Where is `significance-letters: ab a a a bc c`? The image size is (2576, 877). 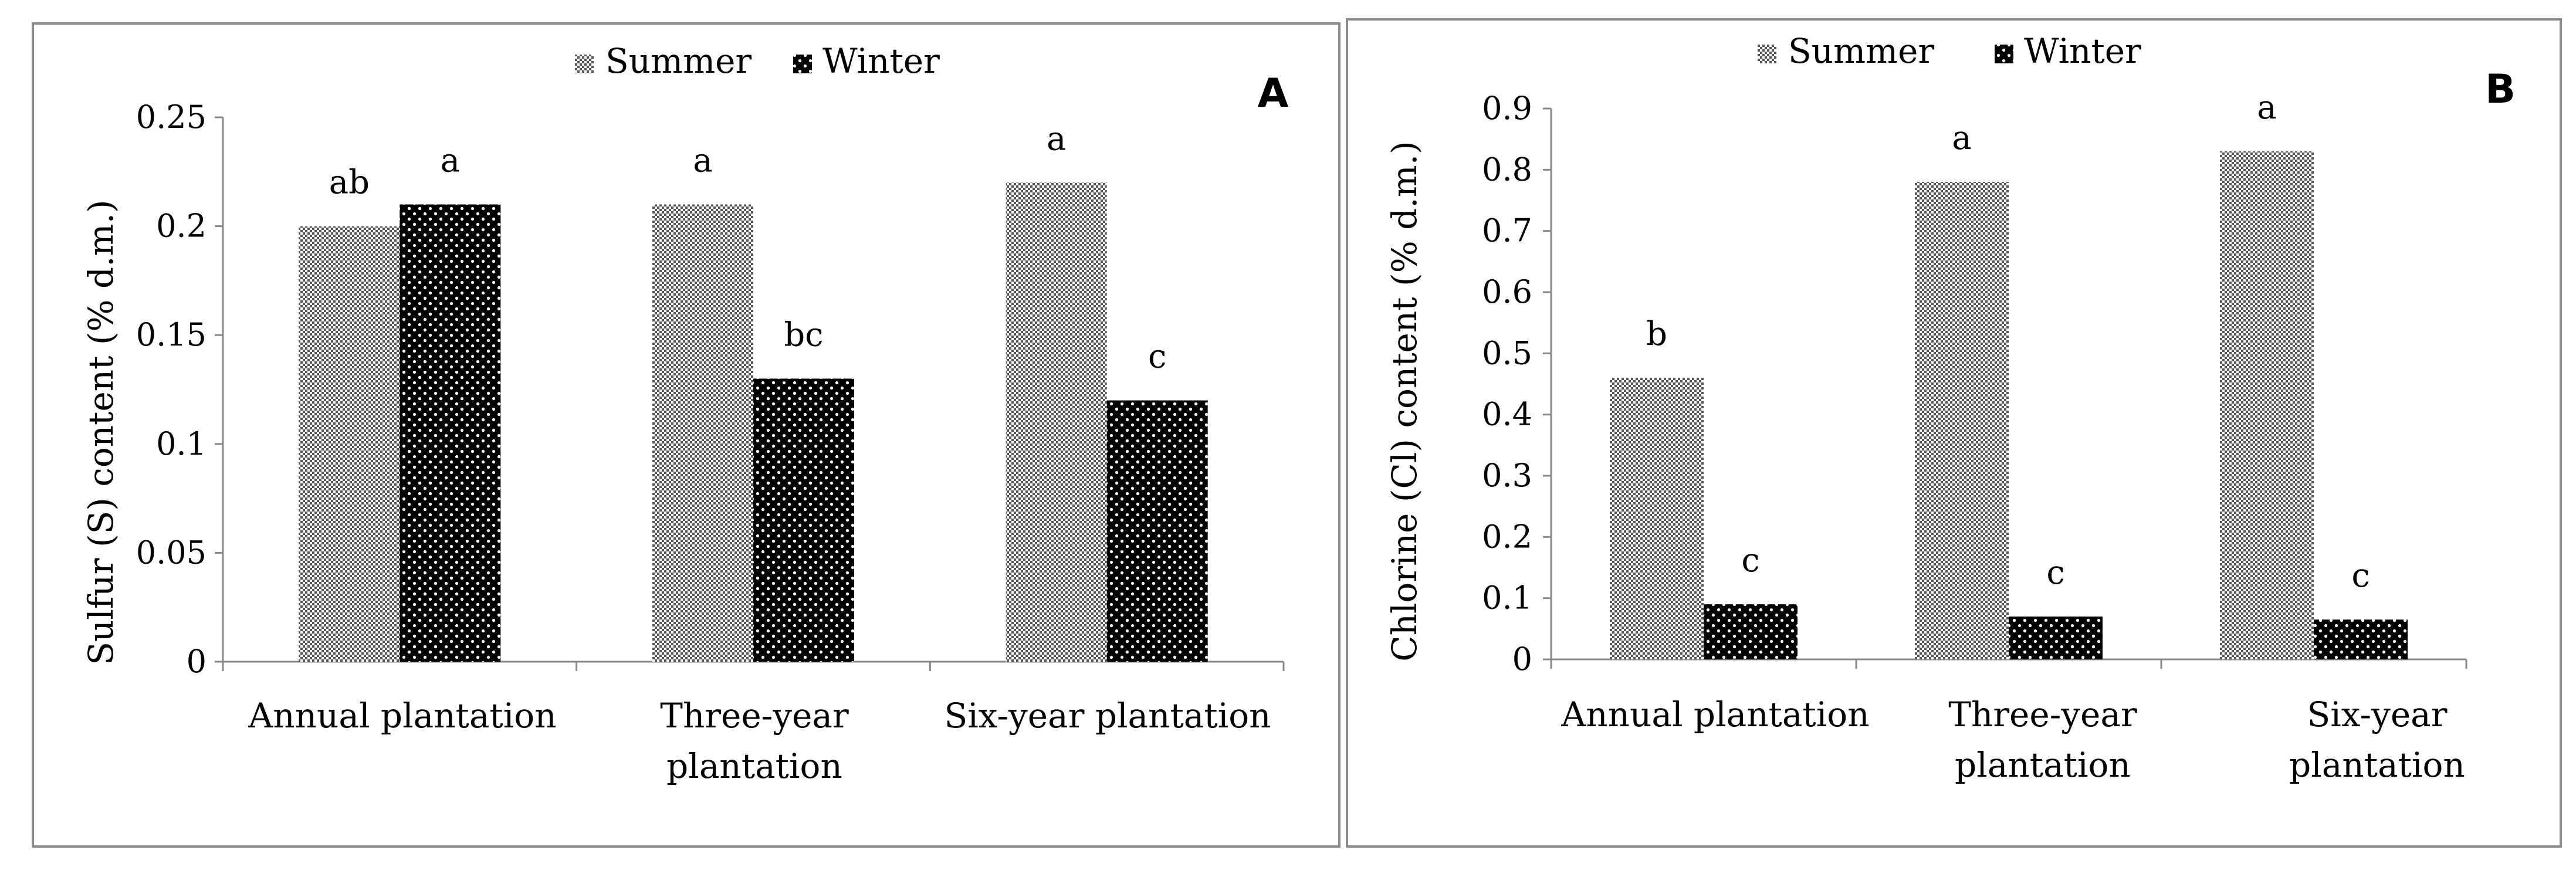
significance-letters: ab a a a bc c is located at coordinates (748, 247).